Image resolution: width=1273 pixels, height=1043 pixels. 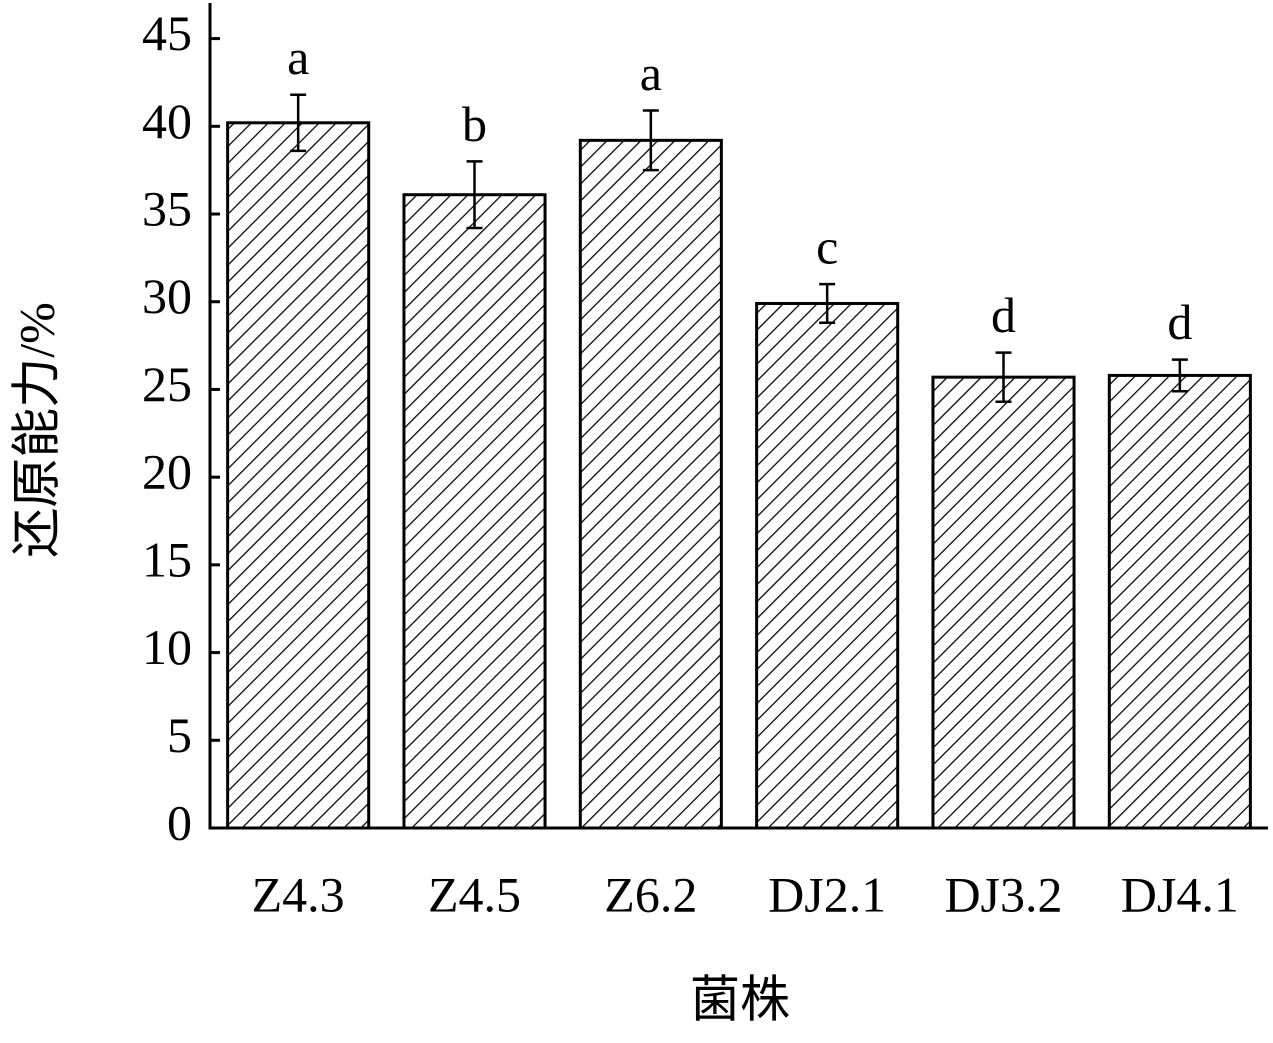 I want to click on y-axis-label: 还原能力/%, so click(x=36, y=430).